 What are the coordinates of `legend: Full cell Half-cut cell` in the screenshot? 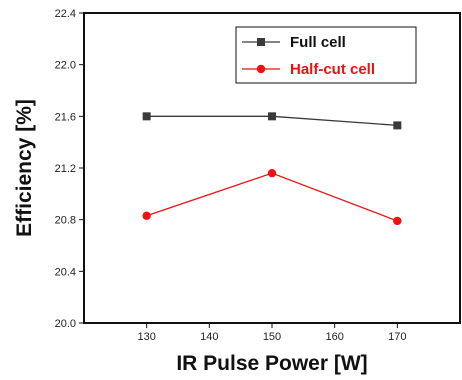 It's located at (326, 55).